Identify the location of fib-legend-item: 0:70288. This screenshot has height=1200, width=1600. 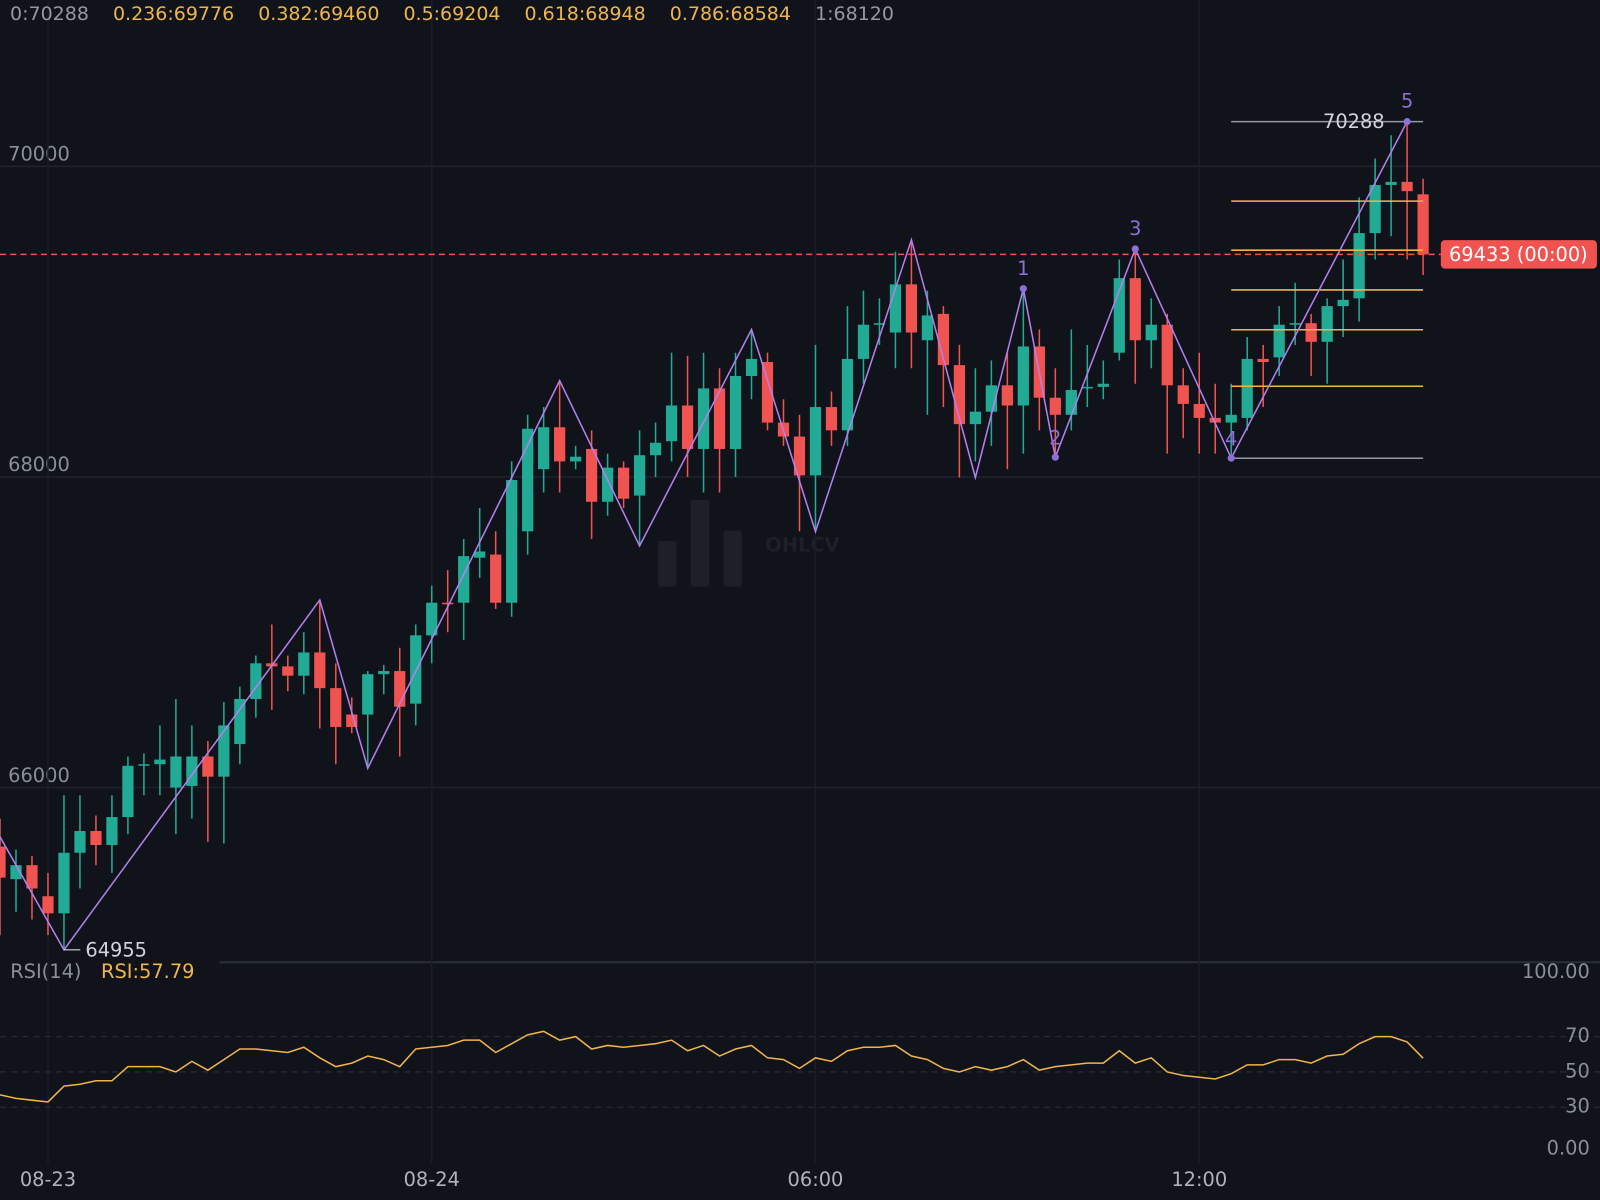
(49, 14).